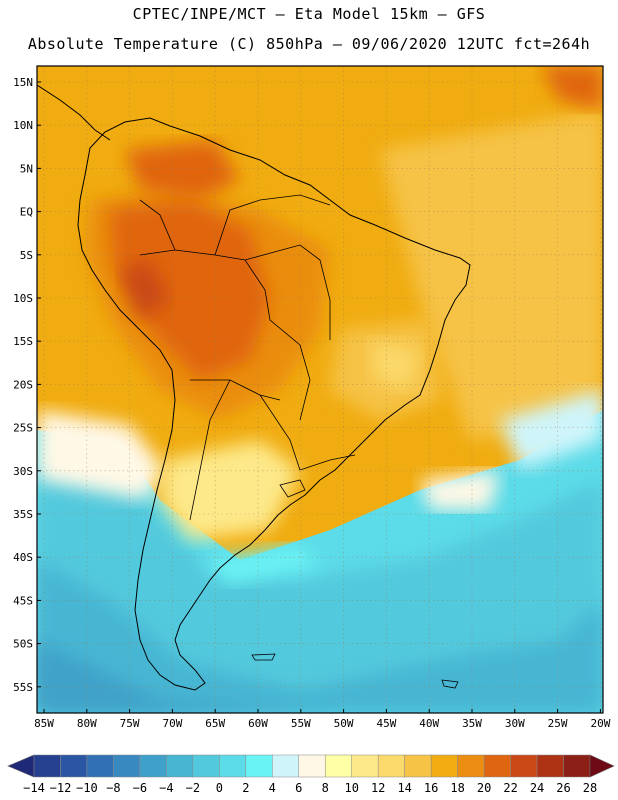 This screenshot has height=800, width=618. Describe the element at coordinates (247, 357) in the screenshot. I see `country-borders` at that location.